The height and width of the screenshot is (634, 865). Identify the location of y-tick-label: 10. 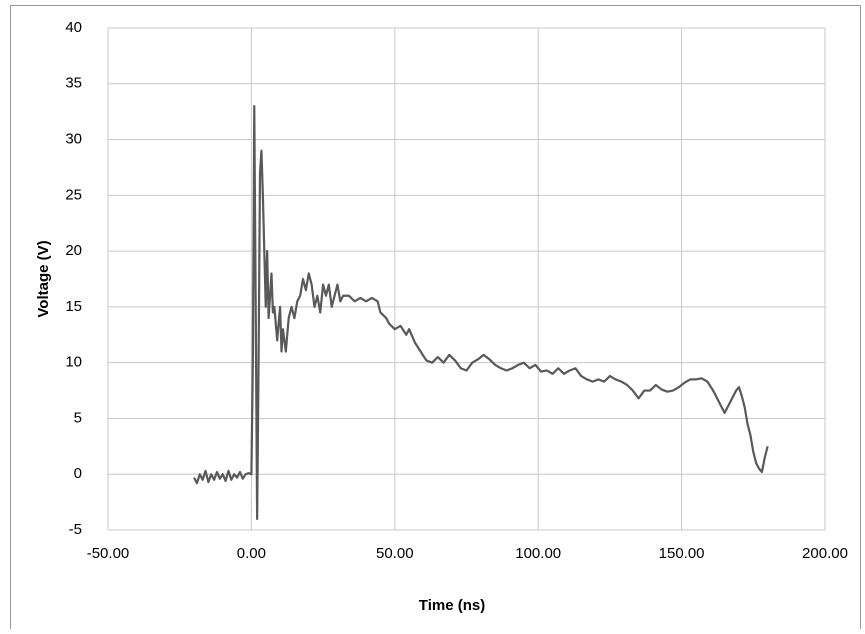
(73, 362).